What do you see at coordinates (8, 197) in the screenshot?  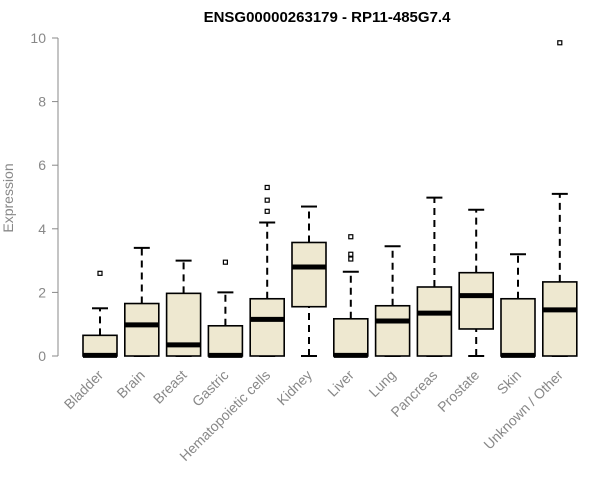 I see `y-axis-label: Expression` at bounding box center [8, 197].